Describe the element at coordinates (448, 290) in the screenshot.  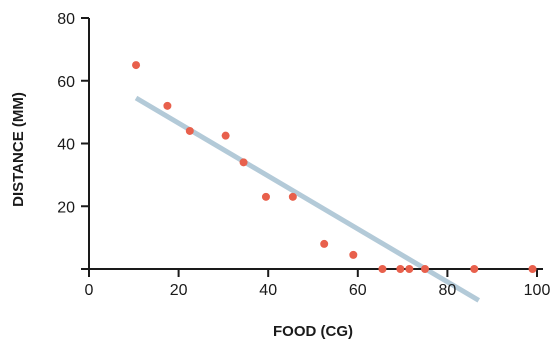
I see `x-tick-label: 80` at that location.